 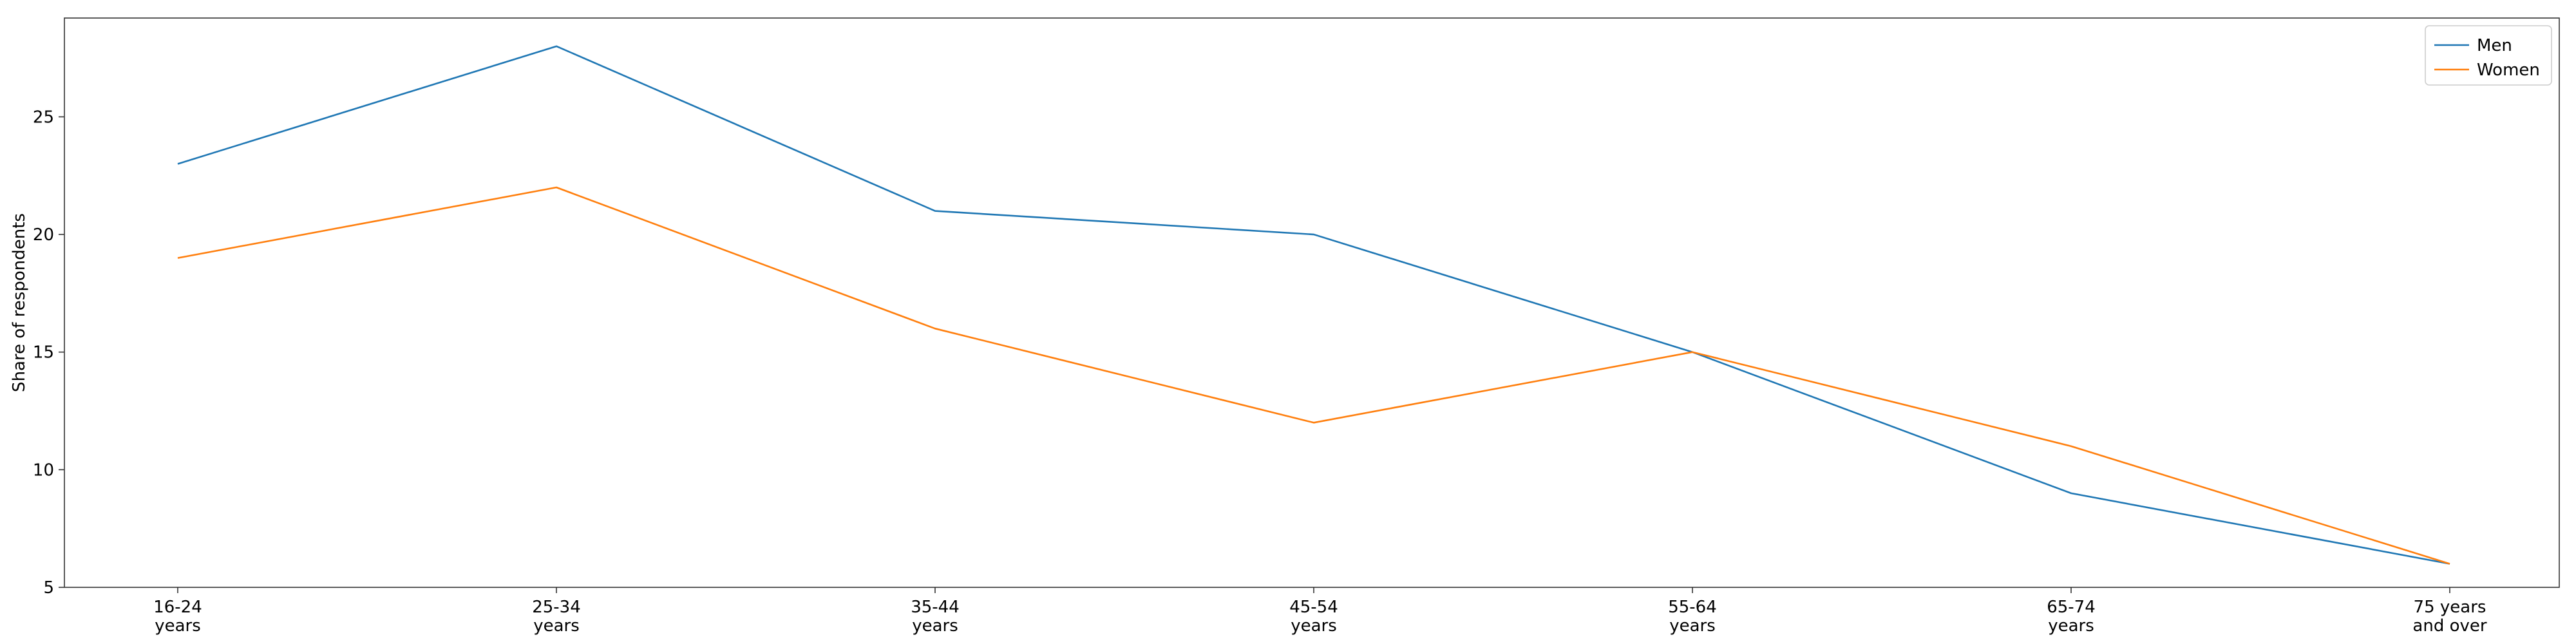 I want to click on x-tick-label-5-1: years, so click(x=2071, y=626).